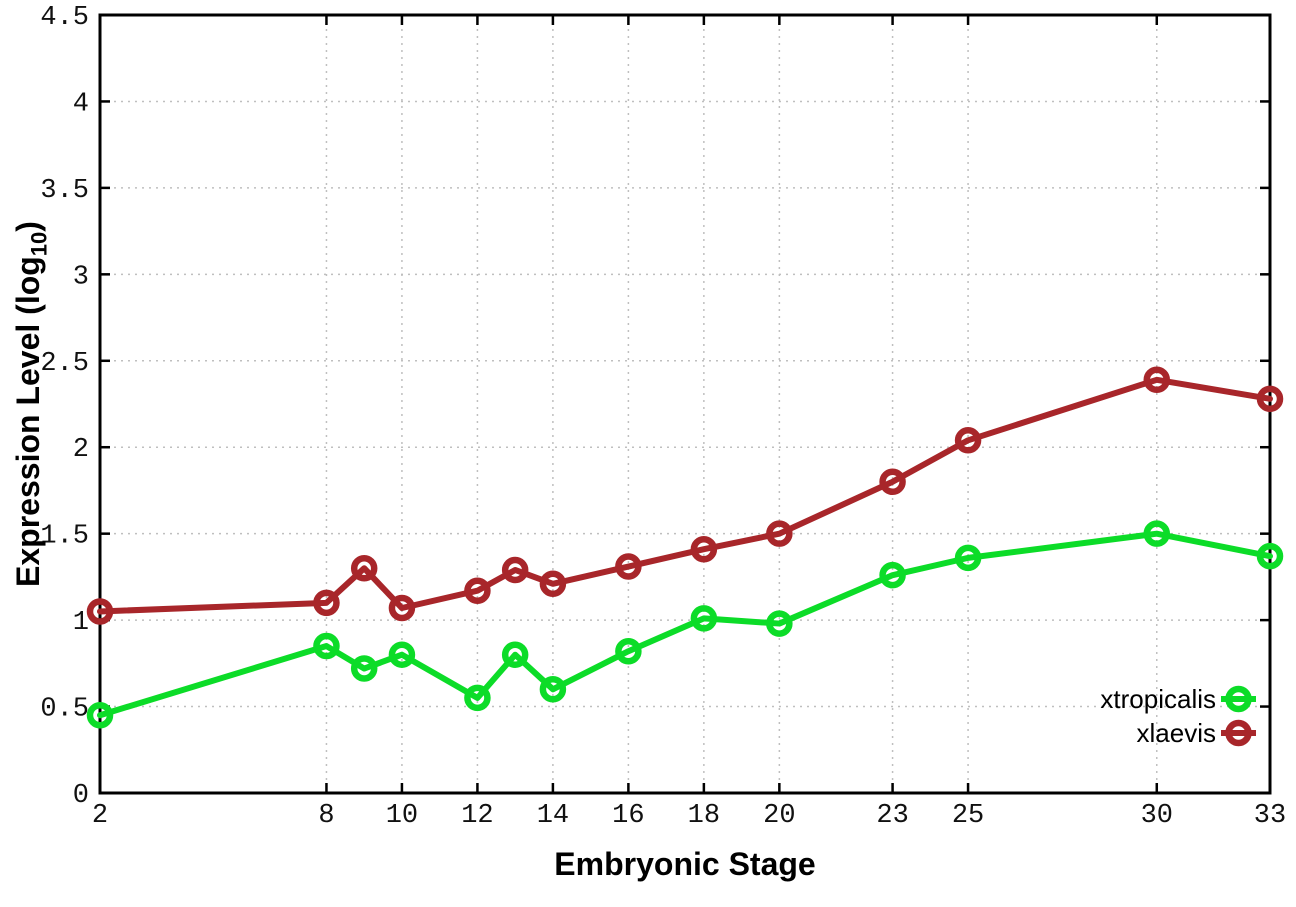  Describe the element at coordinates (81, 277) in the screenshot. I see `y-tick-label: 3` at that location.